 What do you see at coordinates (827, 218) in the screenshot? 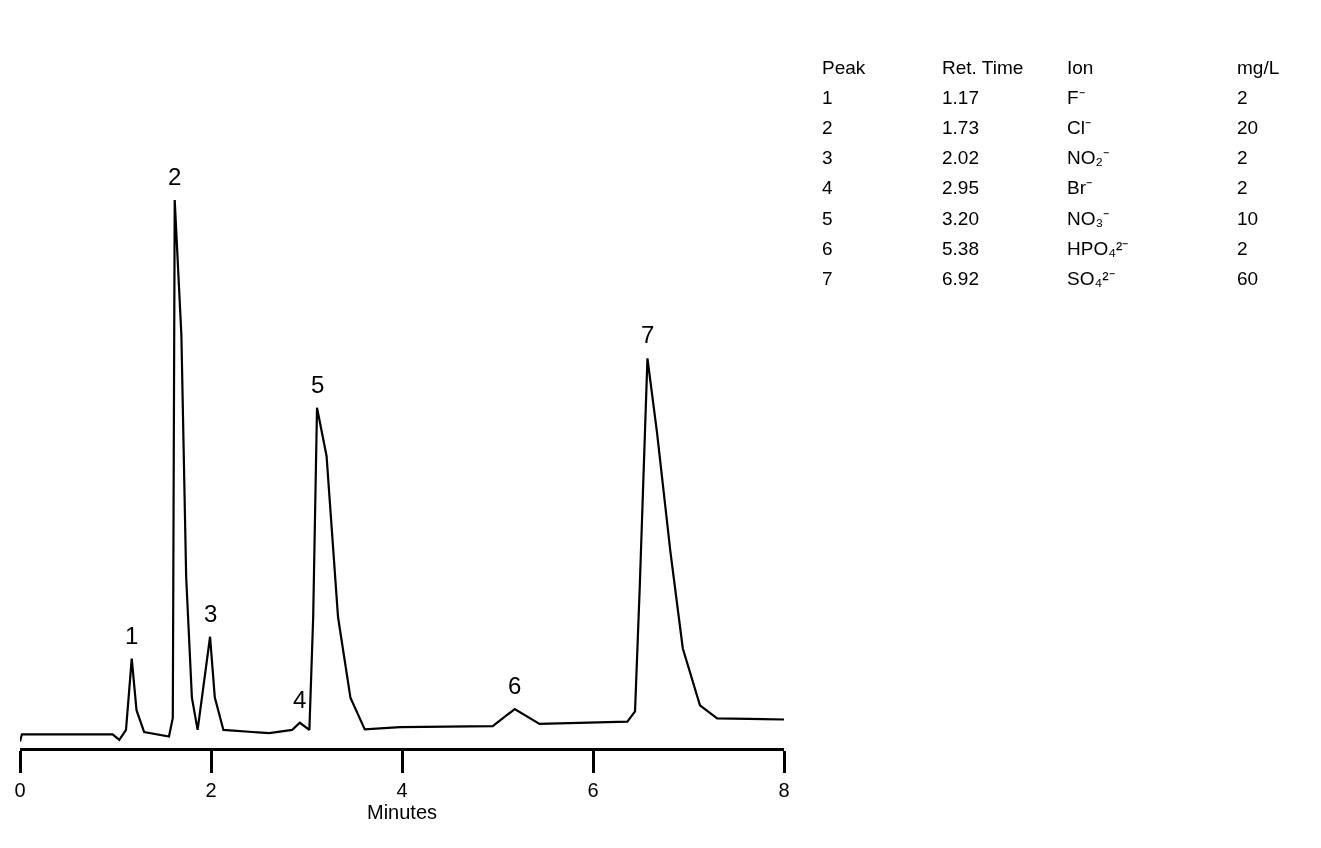
I see `text: 5` at bounding box center [827, 218].